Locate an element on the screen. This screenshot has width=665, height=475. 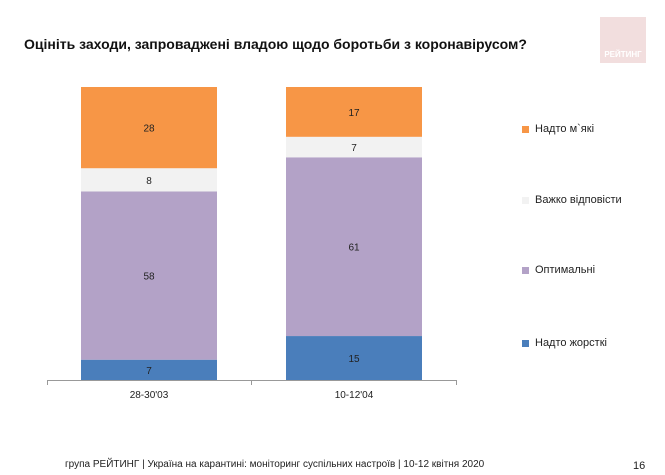
legend-item: Важко відповісти is located at coordinates (572, 200).